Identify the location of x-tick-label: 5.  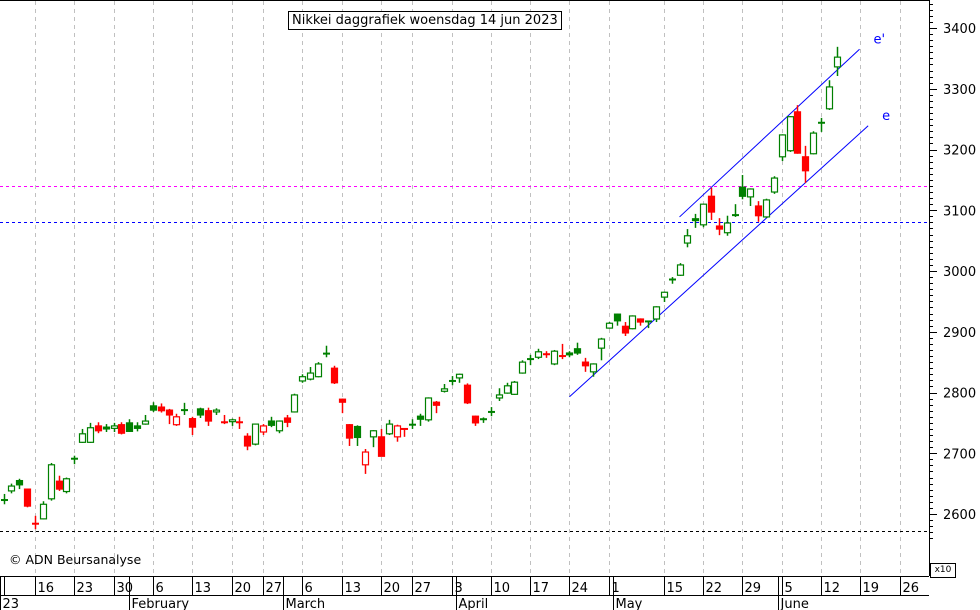
(789, 588).